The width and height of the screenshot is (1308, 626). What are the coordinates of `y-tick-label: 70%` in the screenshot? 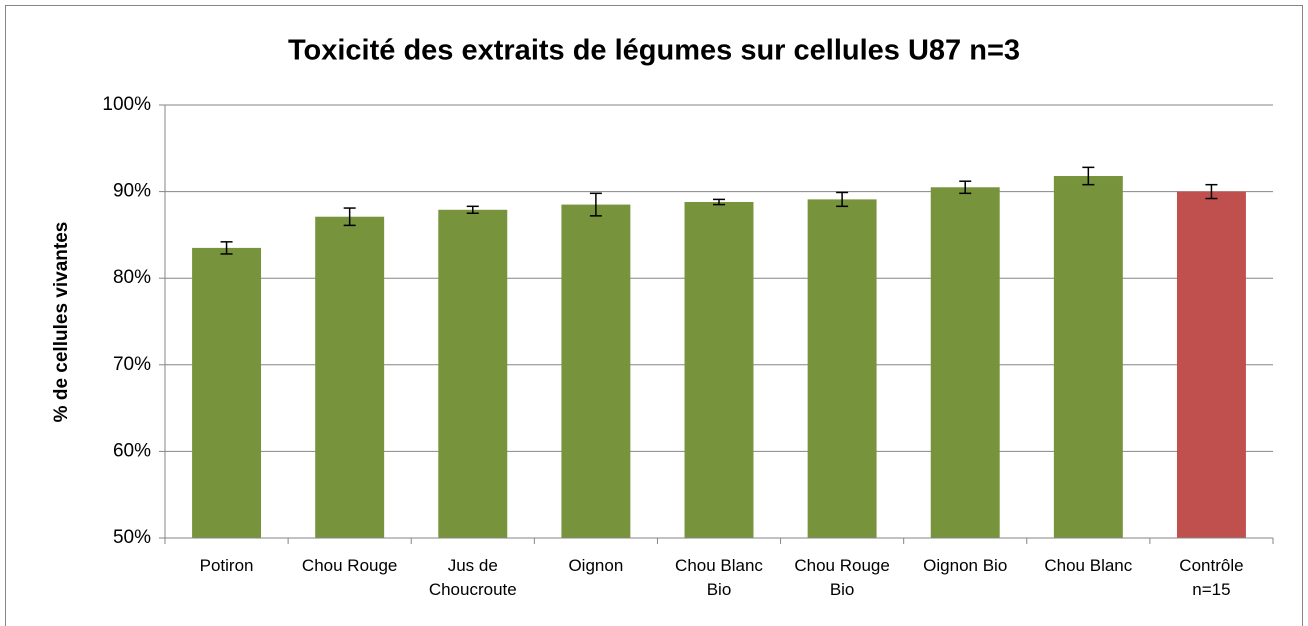 It's located at (132, 364).